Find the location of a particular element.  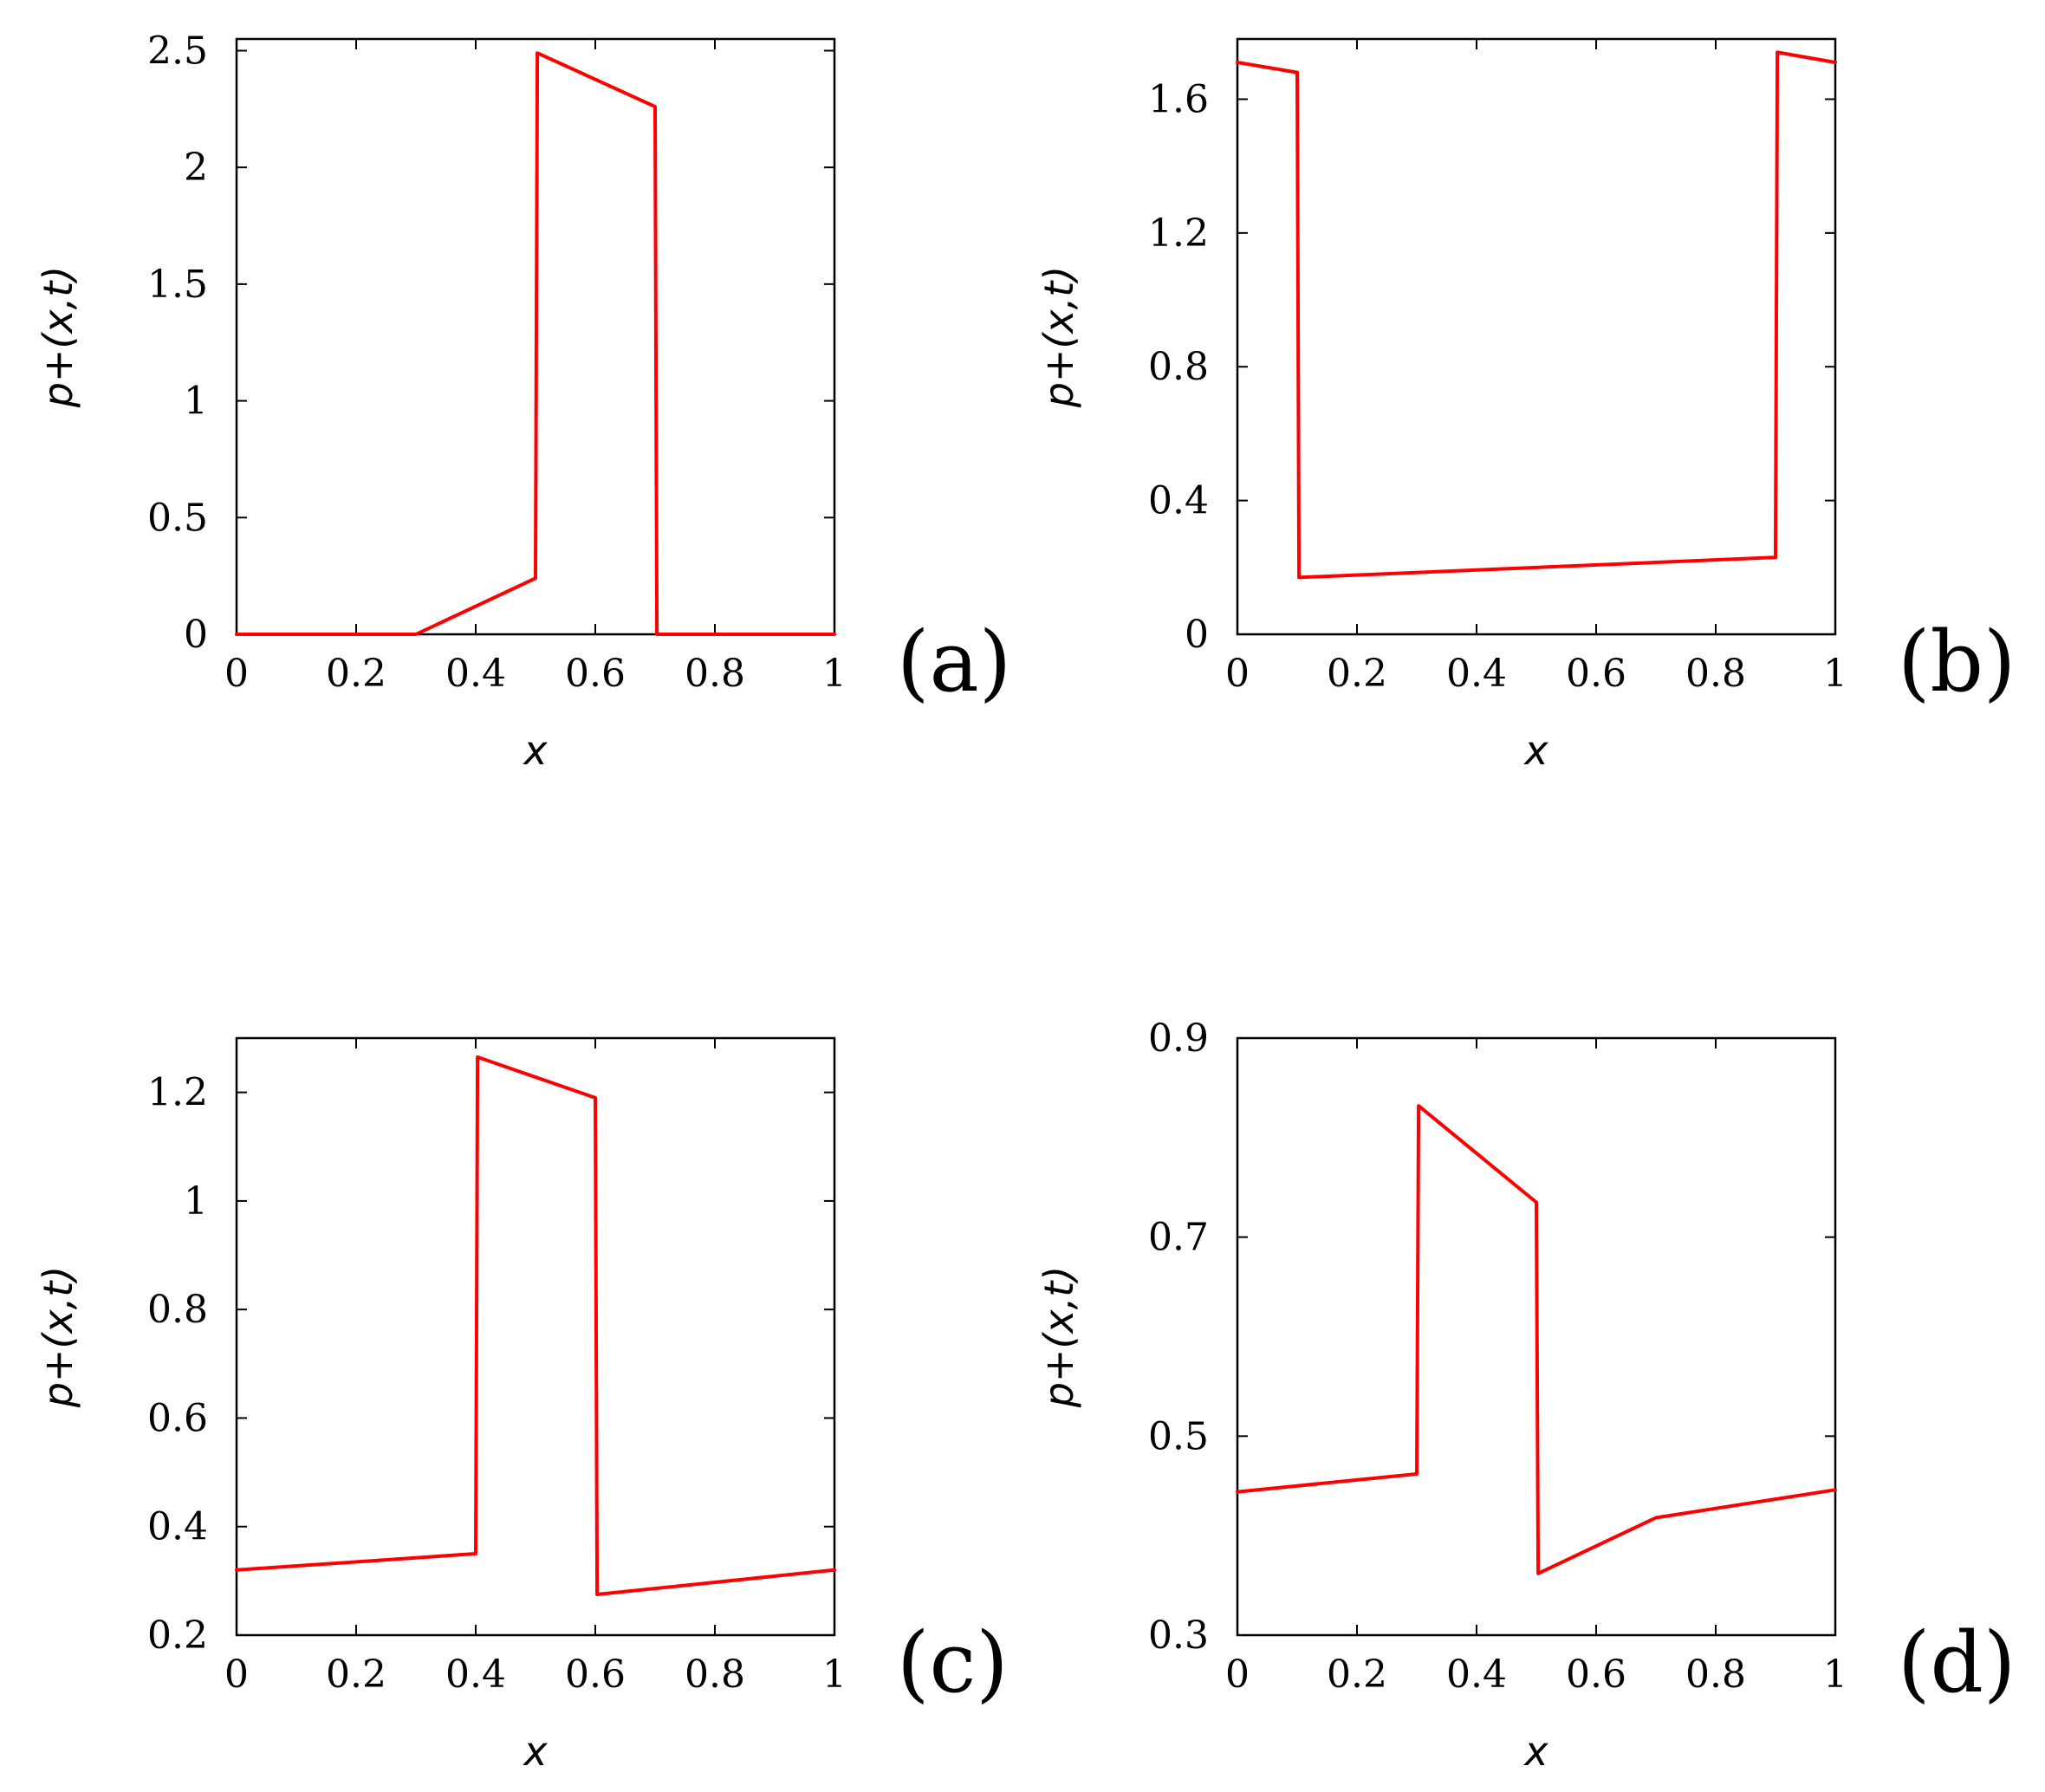

panel-label-d: (d) is located at coordinates (1957, 1662).